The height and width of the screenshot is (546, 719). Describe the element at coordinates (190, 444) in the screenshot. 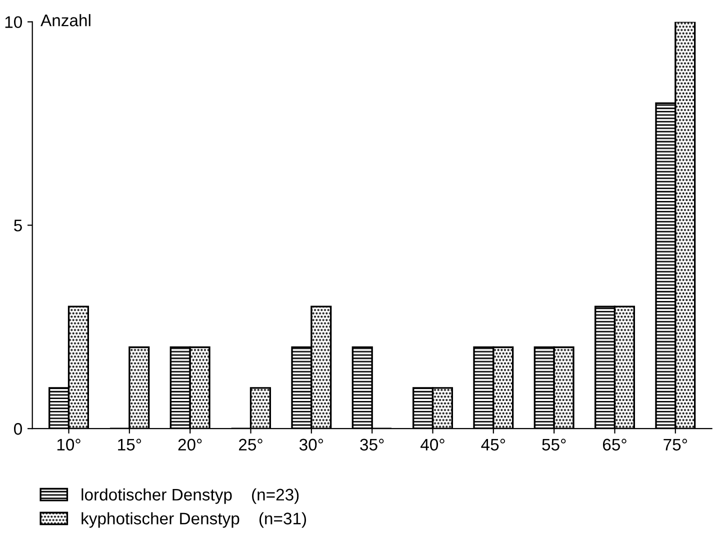

I see `x-tick-label: 20°` at that location.